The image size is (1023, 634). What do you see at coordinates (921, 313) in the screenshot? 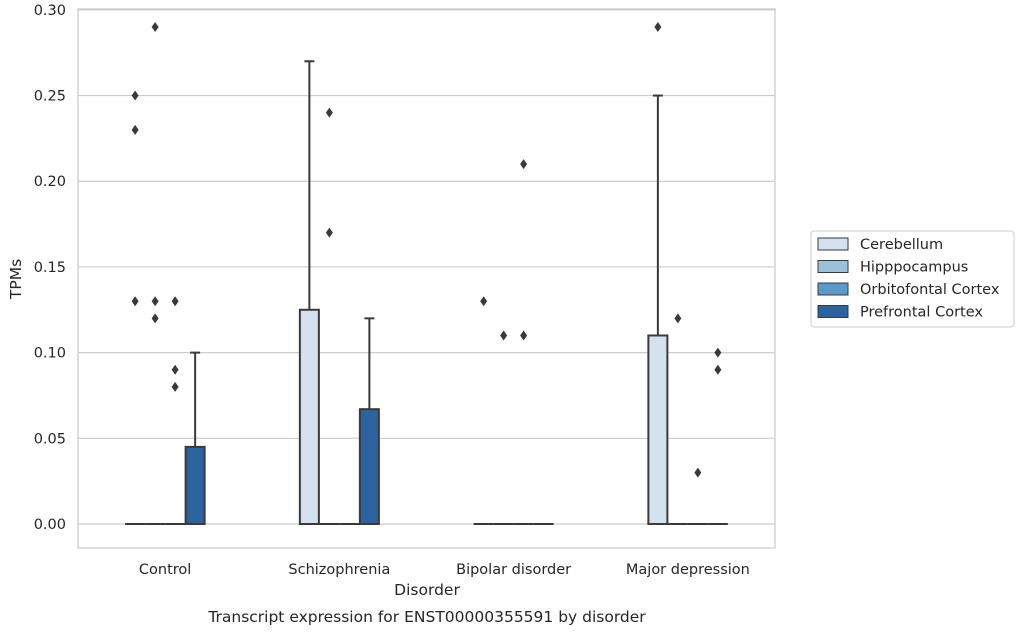
I see `legend-label: Prefrontal Cortex` at bounding box center [921, 313].